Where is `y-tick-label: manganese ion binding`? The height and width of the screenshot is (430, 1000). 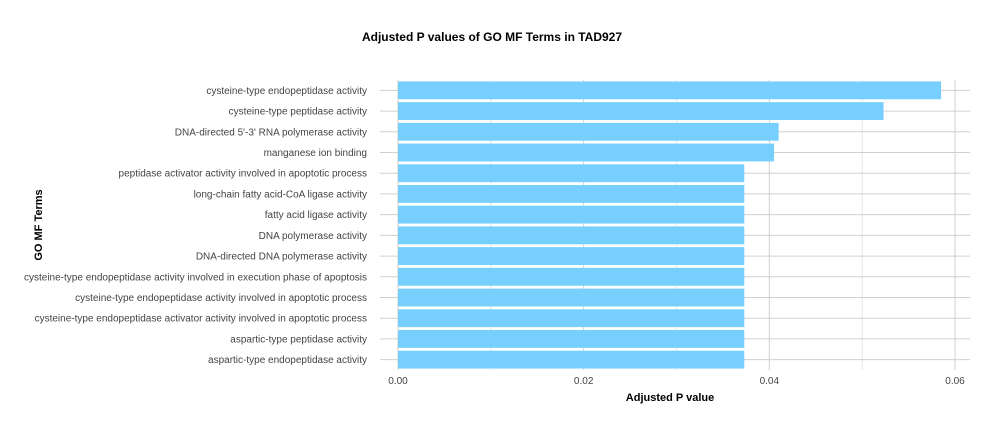
y-tick-label: manganese ion binding is located at coordinates (315, 153).